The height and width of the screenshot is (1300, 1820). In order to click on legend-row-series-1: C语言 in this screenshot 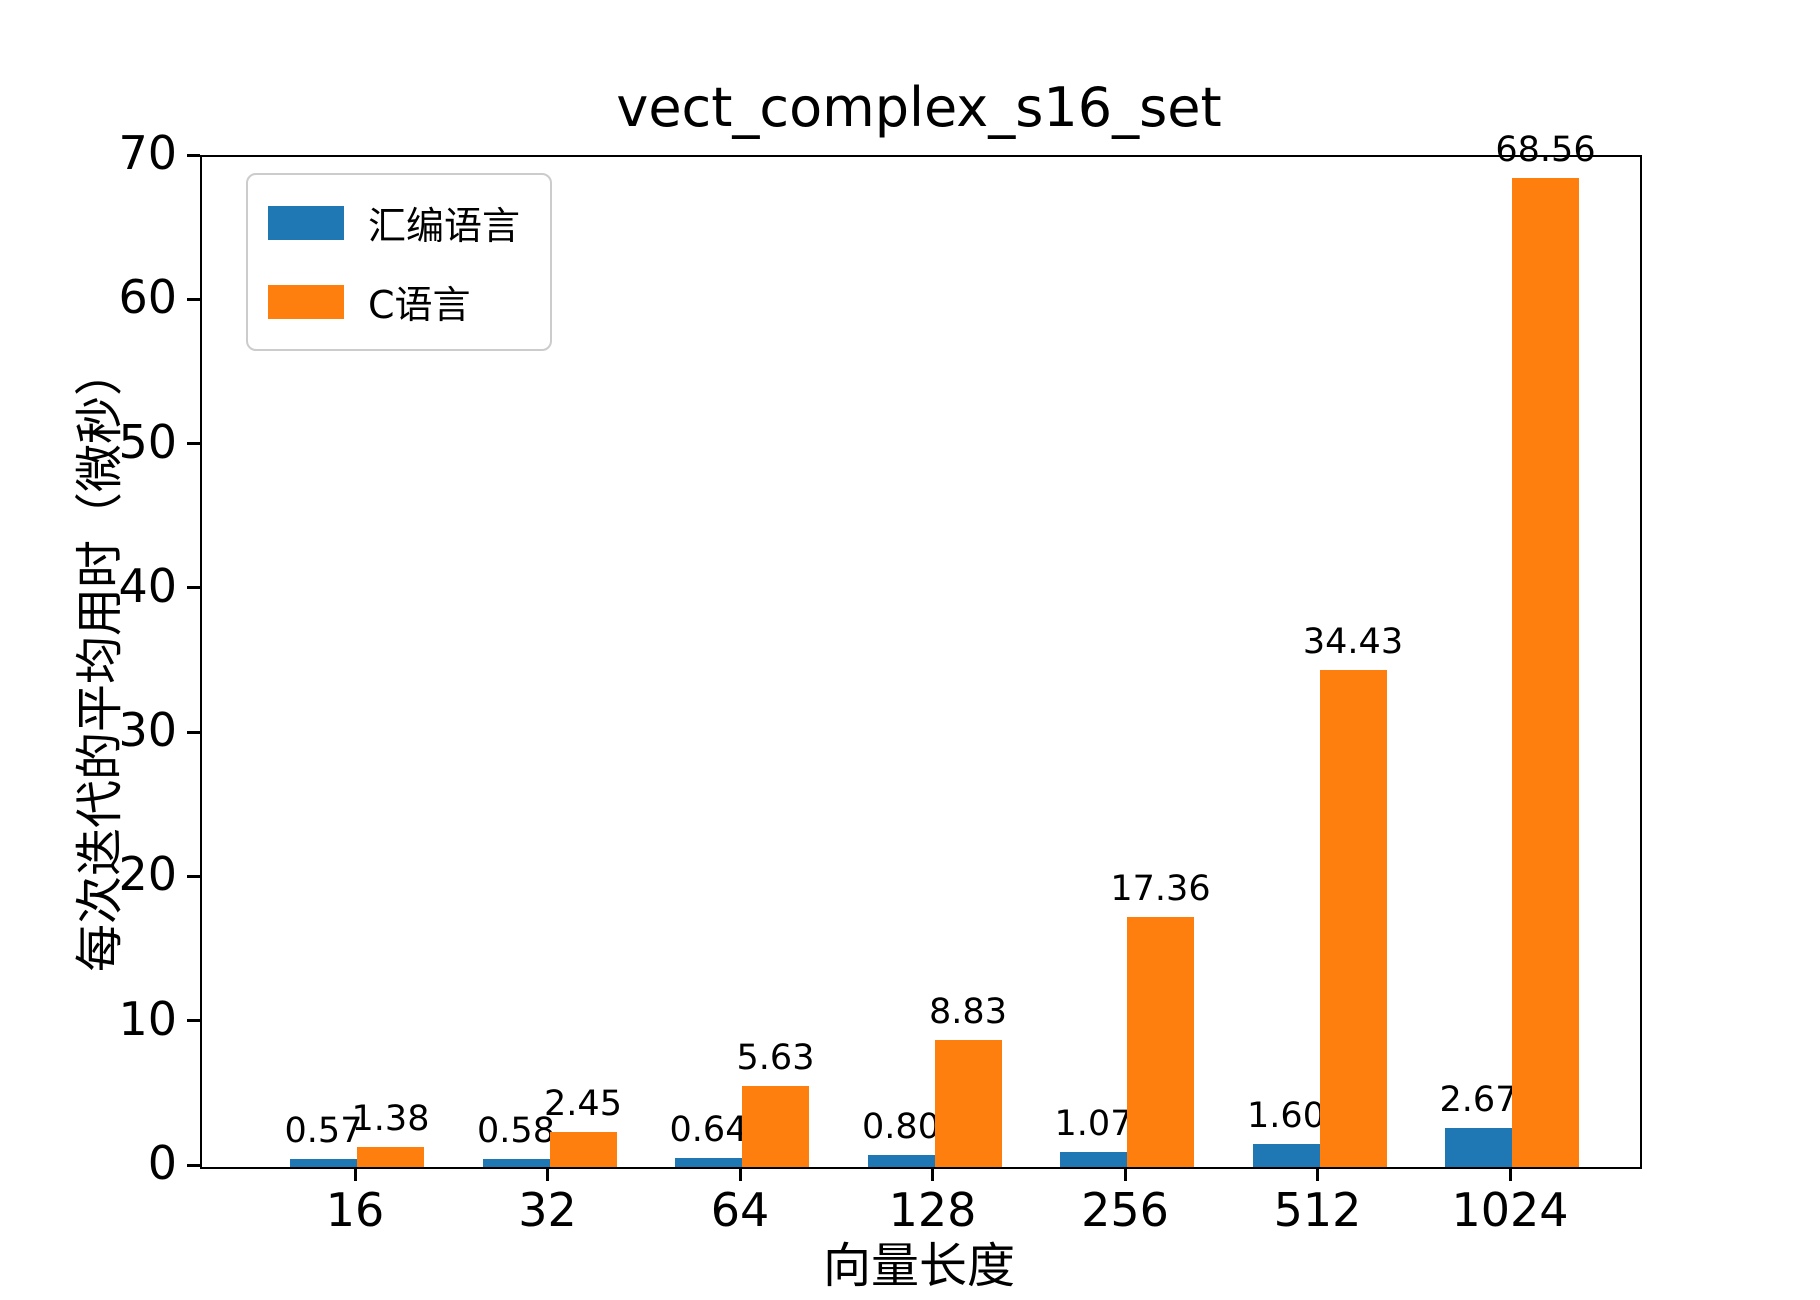, I will do `click(394, 301)`.